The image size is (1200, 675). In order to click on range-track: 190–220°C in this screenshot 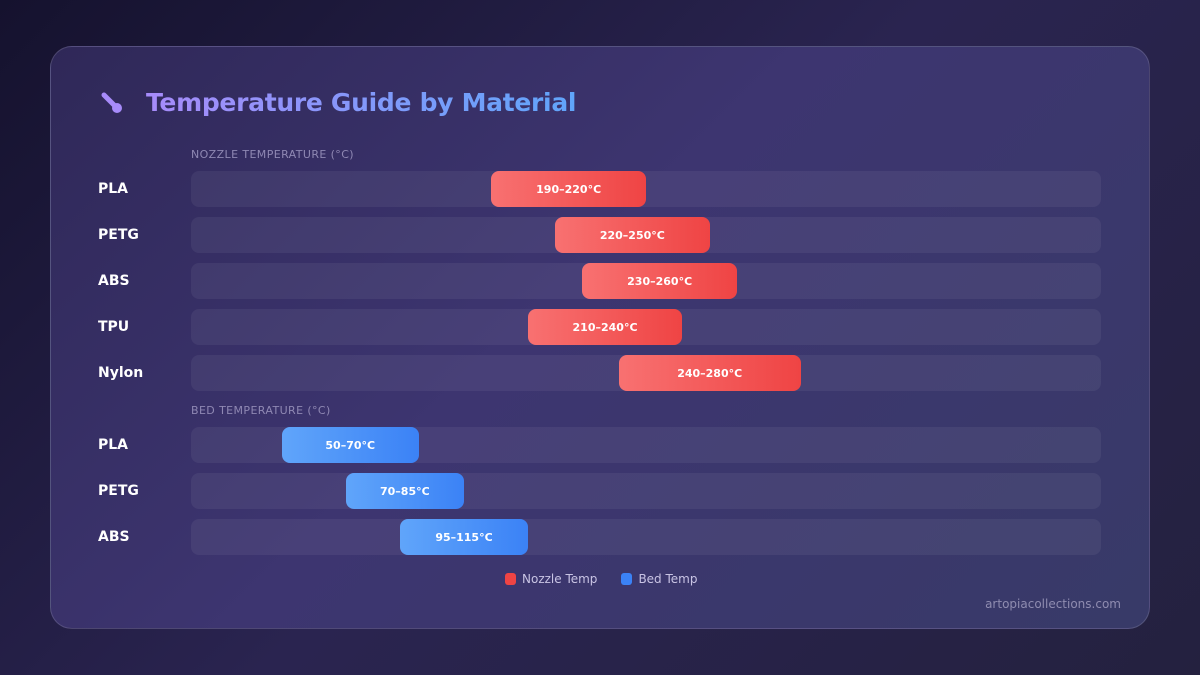, I will do `click(646, 189)`.